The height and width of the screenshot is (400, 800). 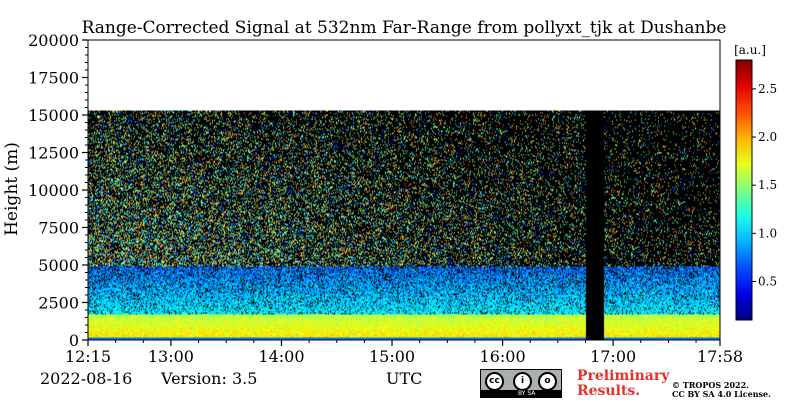 I want to click on colorbar-gradient, so click(x=744, y=190).